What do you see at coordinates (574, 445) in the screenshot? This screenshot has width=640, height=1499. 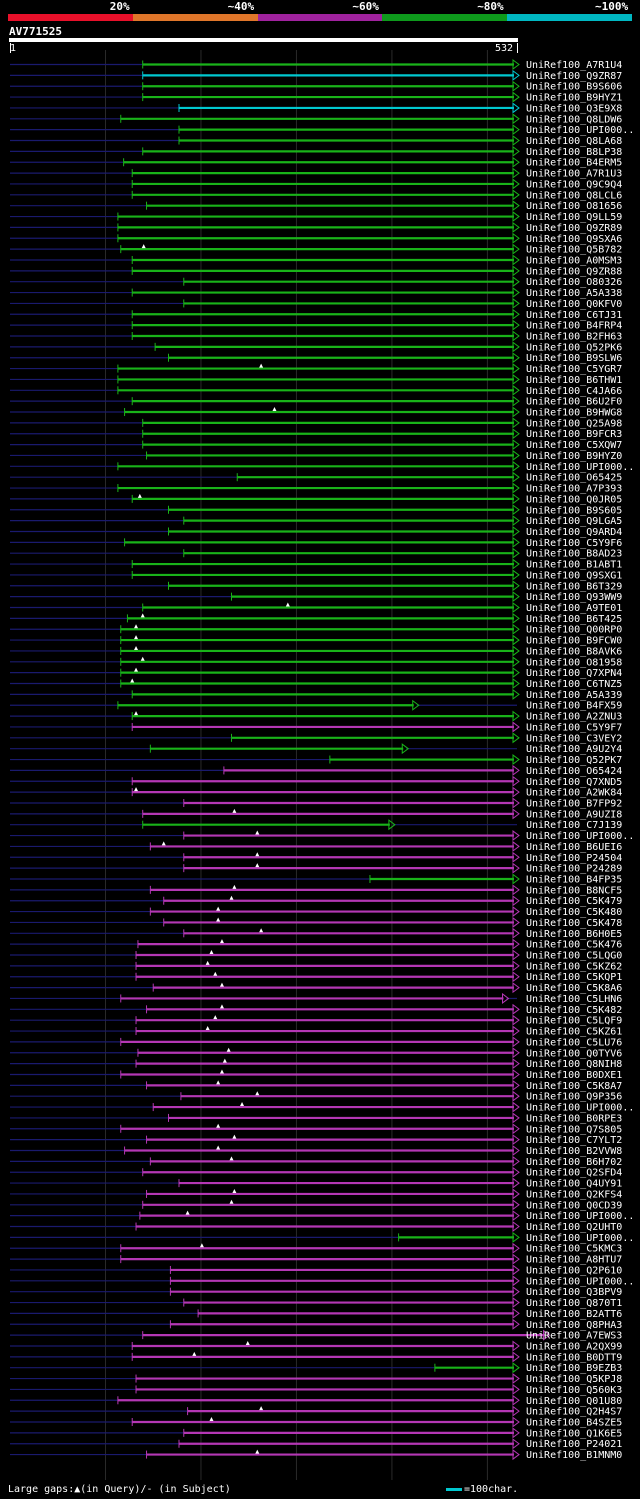 I see `hit-label: UniRef100_C5XQW7` at bounding box center [574, 445].